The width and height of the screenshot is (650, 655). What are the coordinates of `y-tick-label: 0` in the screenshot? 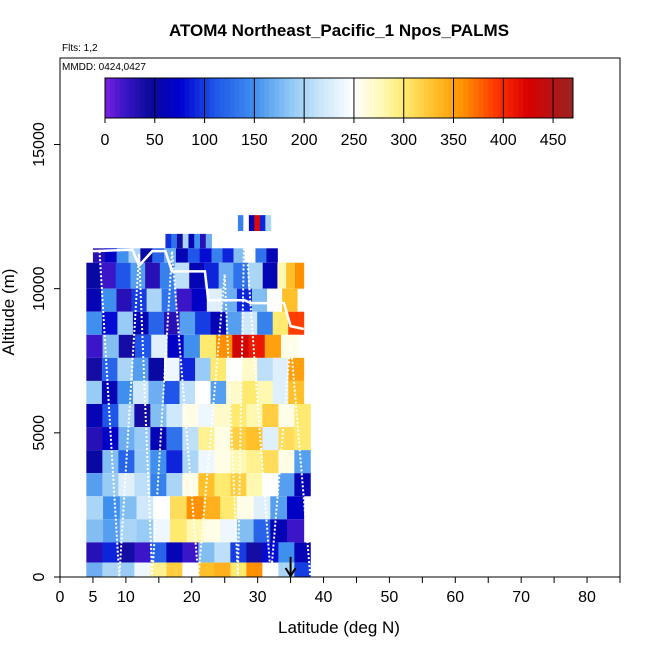 It's located at (39, 576).